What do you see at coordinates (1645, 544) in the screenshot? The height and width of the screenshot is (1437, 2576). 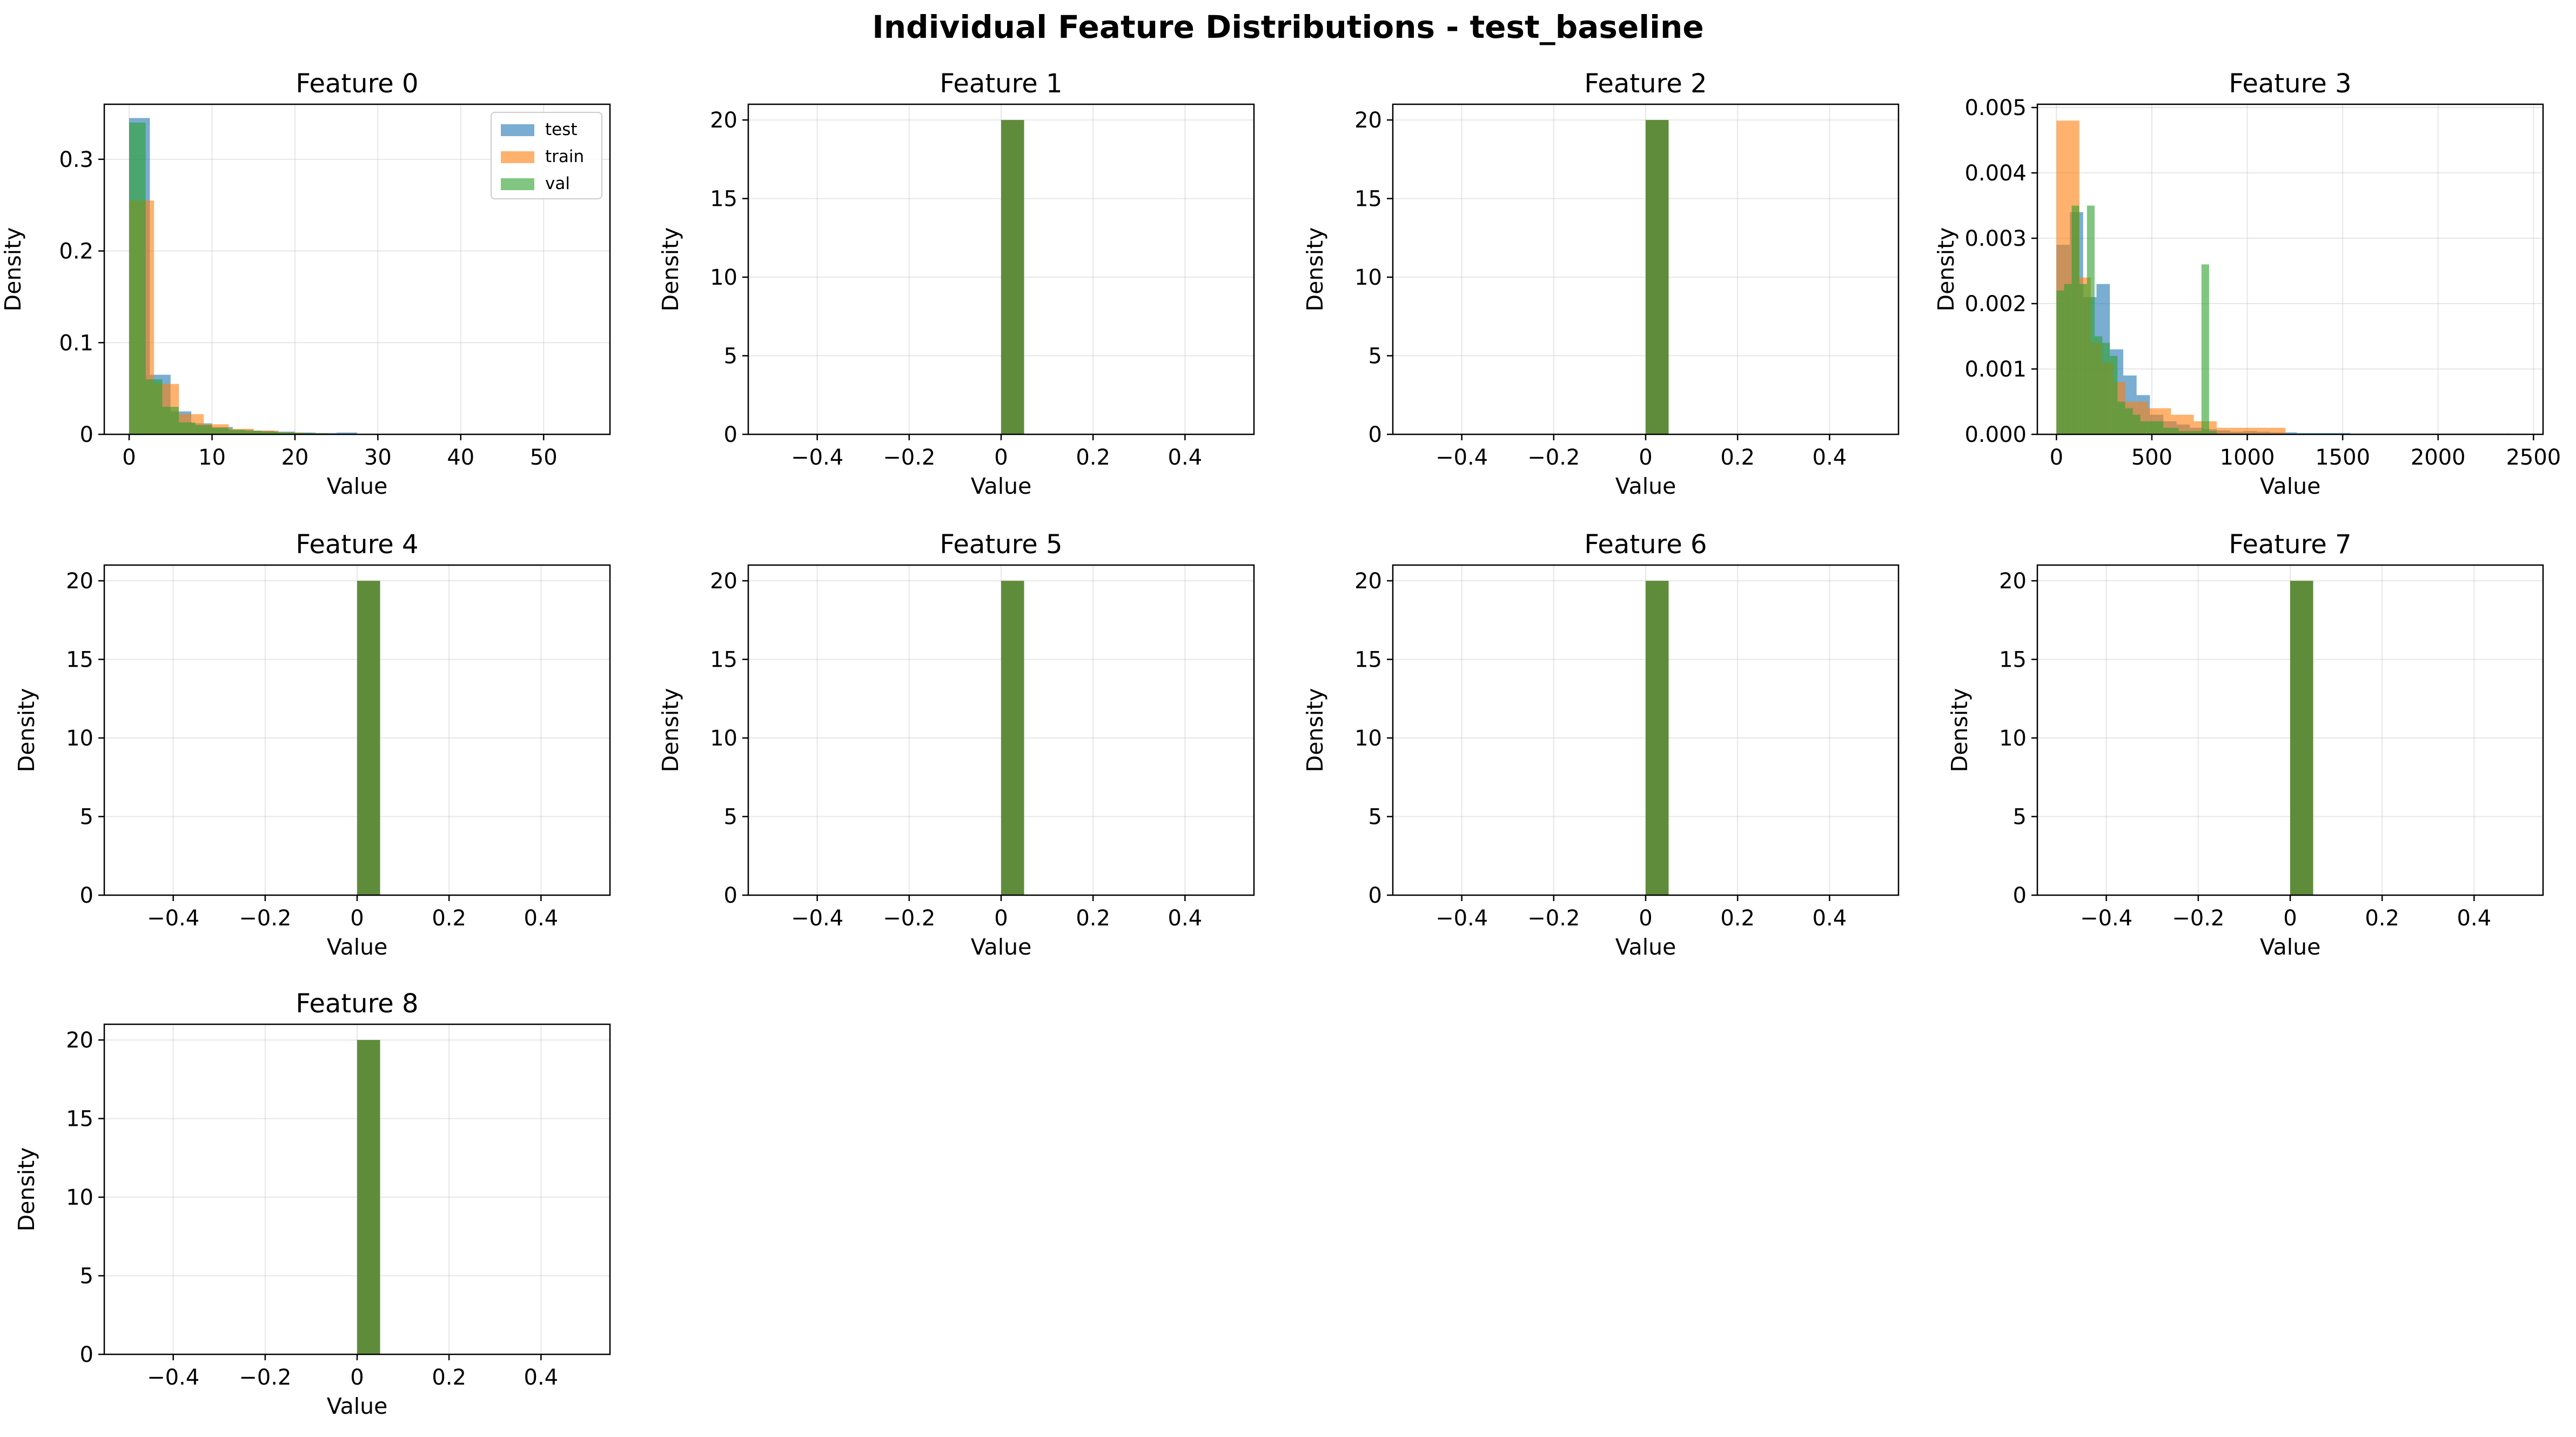 I see `subplot-title: Feature 6` at bounding box center [1645, 544].